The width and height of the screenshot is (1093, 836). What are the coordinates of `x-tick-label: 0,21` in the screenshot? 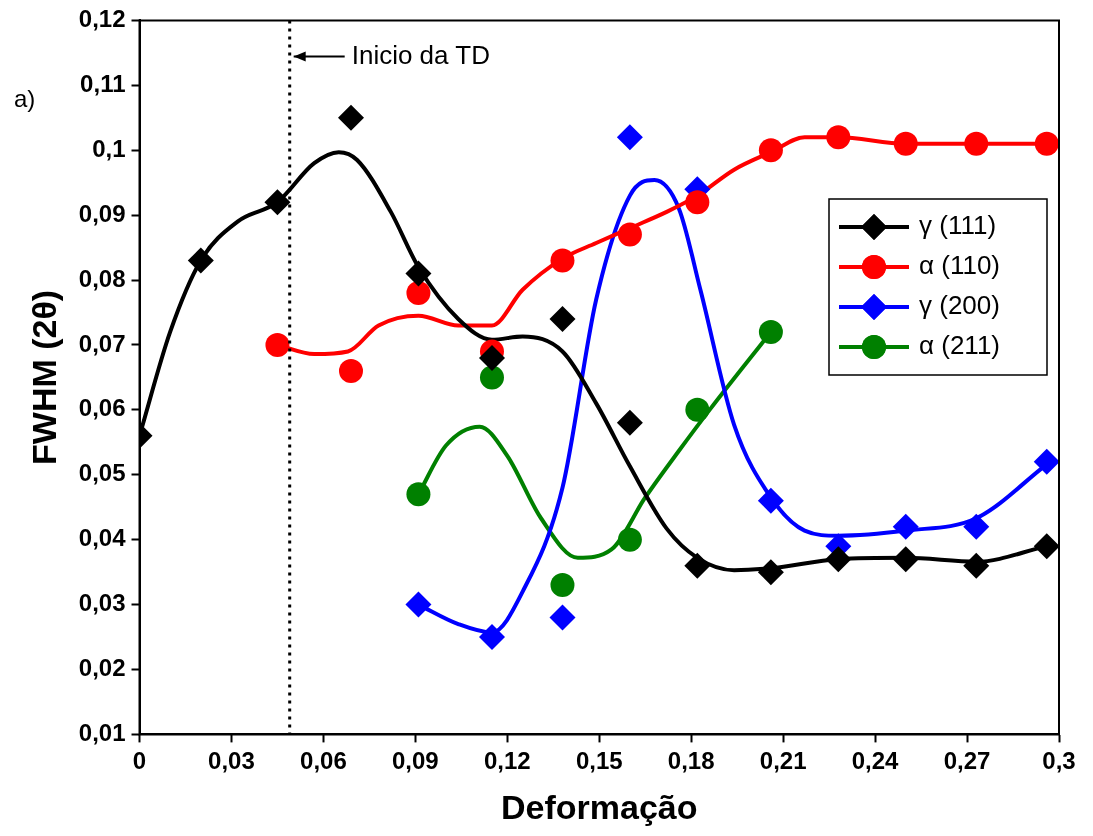 It's located at (783, 761).